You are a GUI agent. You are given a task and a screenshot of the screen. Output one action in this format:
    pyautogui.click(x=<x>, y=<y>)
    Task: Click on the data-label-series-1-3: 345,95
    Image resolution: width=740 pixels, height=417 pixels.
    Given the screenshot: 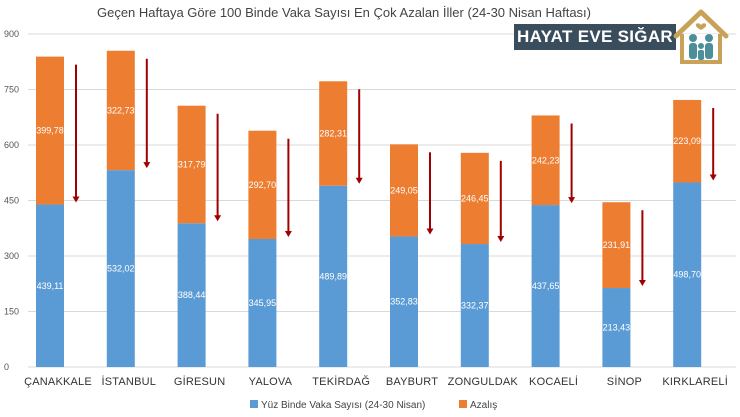 What is the action you would take?
    pyautogui.click(x=263, y=303)
    